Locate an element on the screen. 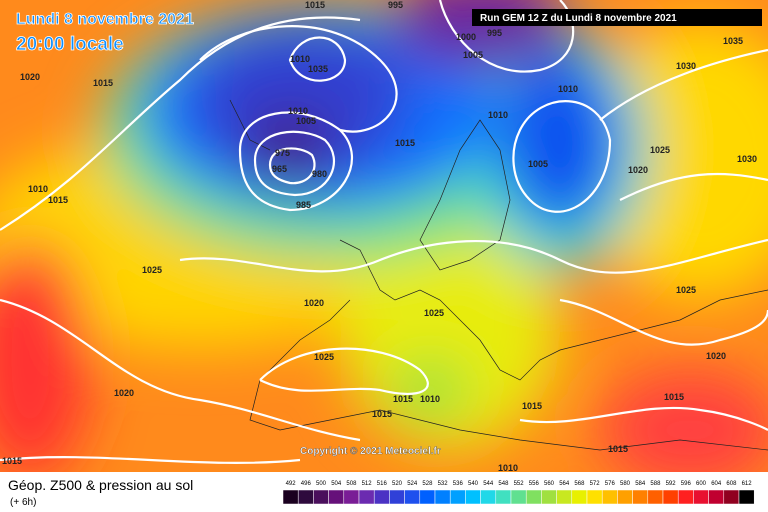 The image size is (768, 512). legend-value: 548 is located at coordinates (503, 484).